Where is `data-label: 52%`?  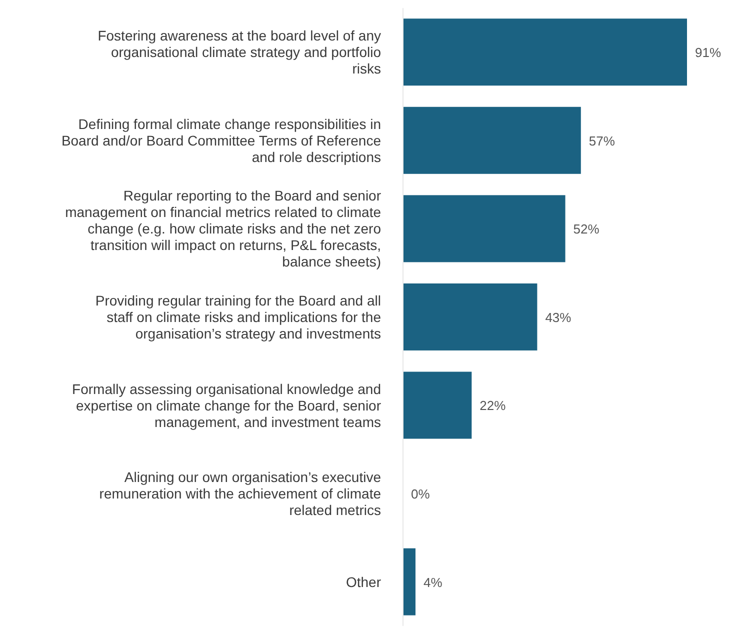 data-label: 52% is located at coordinates (586, 229).